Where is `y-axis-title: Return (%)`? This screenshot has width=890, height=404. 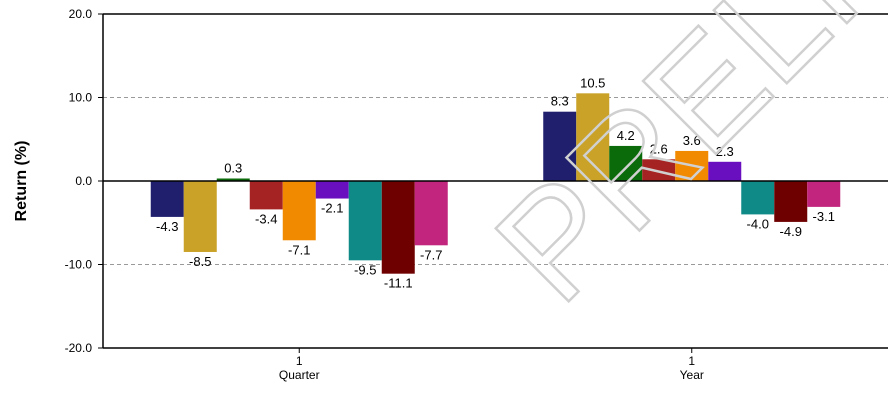 y-axis-title: Return (%) is located at coordinates (21, 181).